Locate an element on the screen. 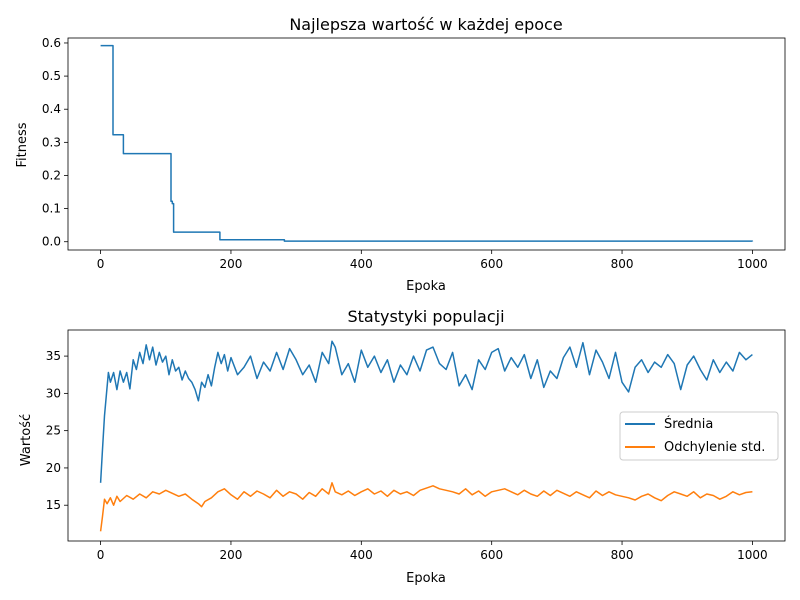 This screenshot has height=600, width=800. chart-title: Najlepsza wartość w każdej epoce is located at coordinates (425, 24).